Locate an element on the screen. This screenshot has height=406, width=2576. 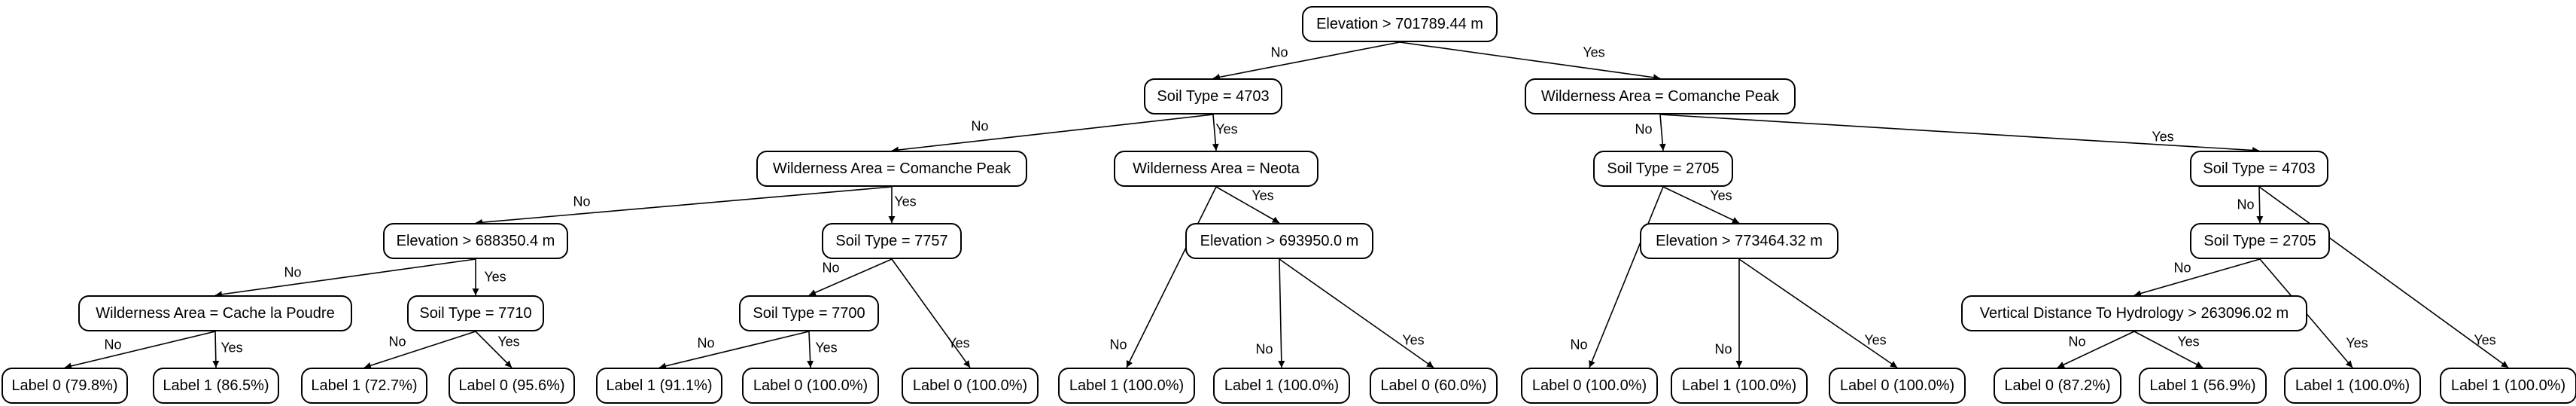
tree-edge-root-to-n1 is located at coordinates (1306, 61).